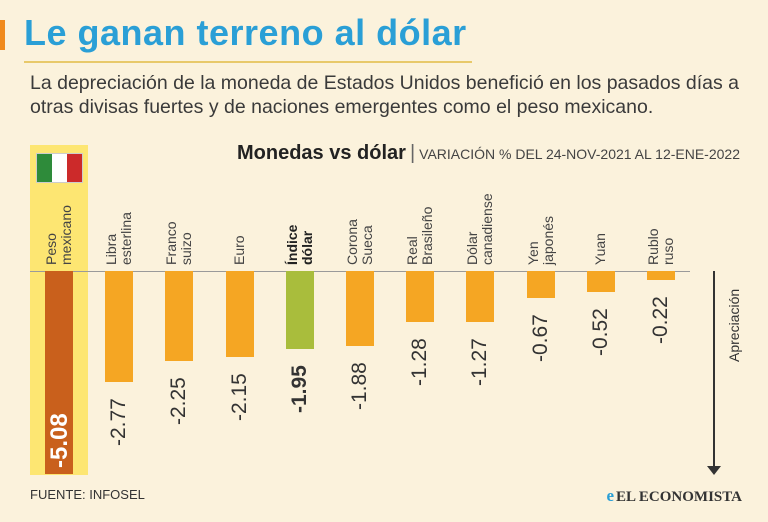 This screenshot has height=522, width=768. What do you see at coordinates (126, 238) in the screenshot?
I see `category-label-line: esterlina` at bounding box center [126, 238].